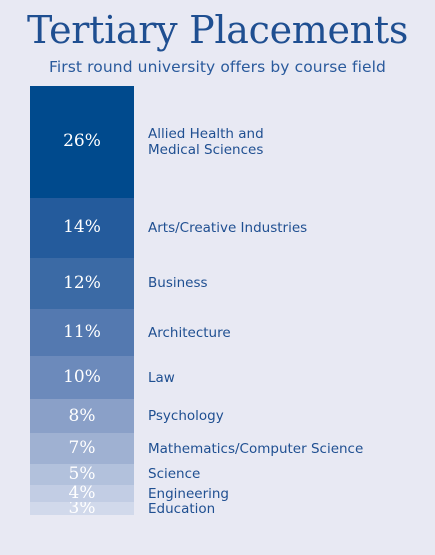 The image size is (435, 555). What do you see at coordinates (206, 141) in the screenshot?
I see `category-label: Allied Health and Medical Sciences` at bounding box center [206, 141].